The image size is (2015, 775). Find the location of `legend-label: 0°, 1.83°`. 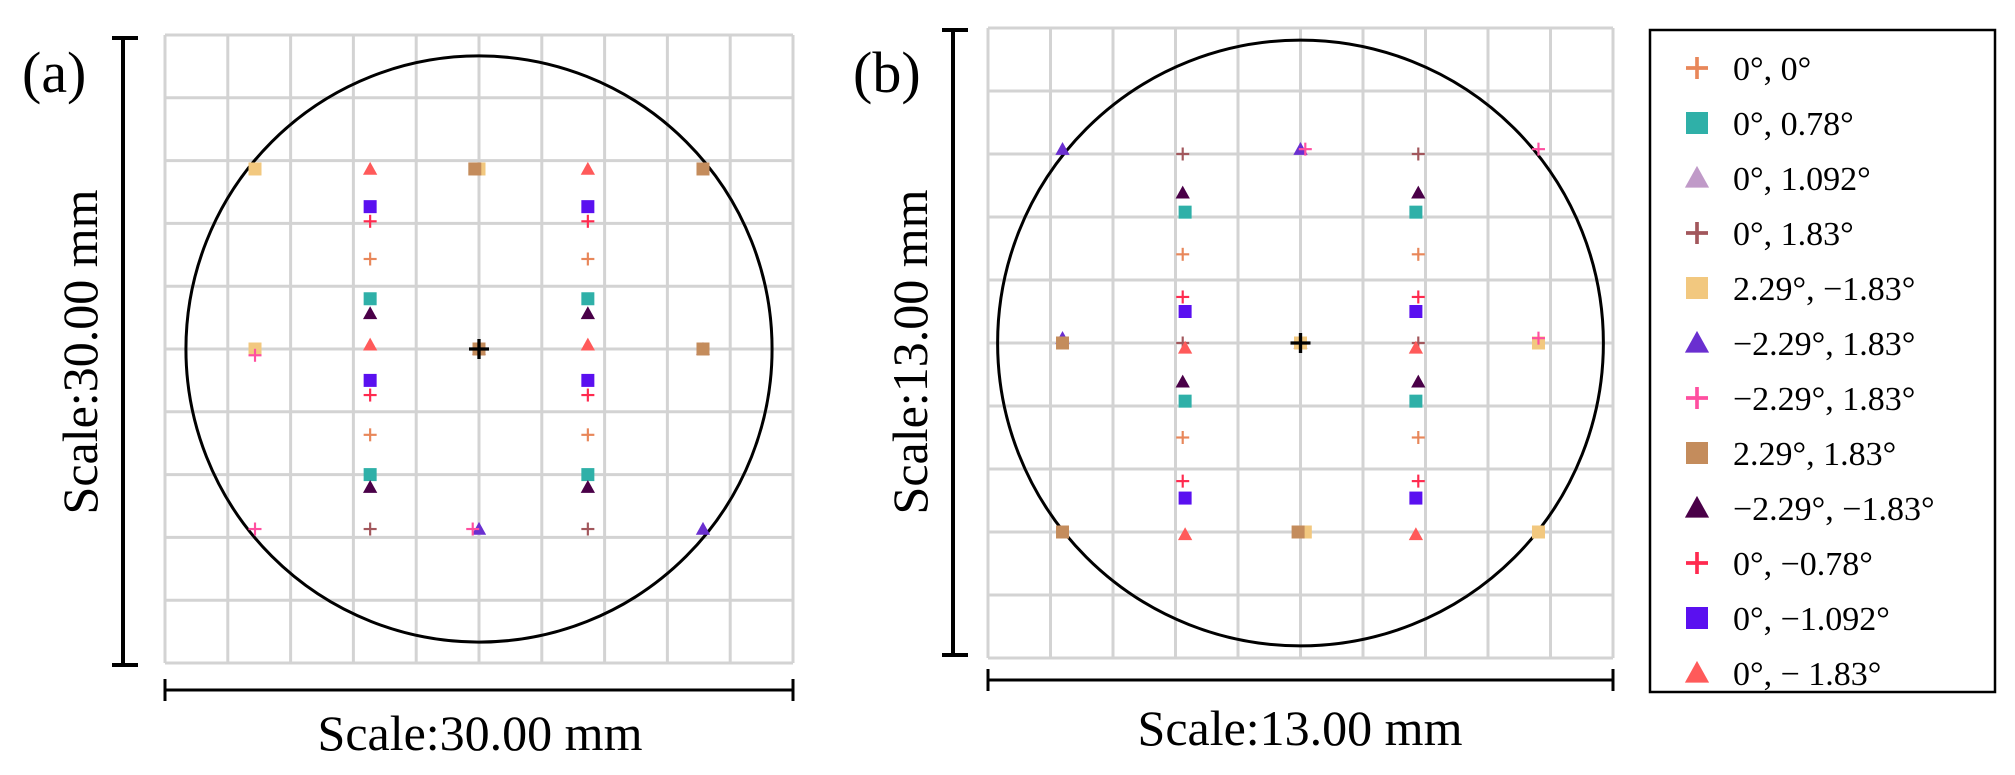

legend-label: 0°, 1.83° is located at coordinates (1793, 234).